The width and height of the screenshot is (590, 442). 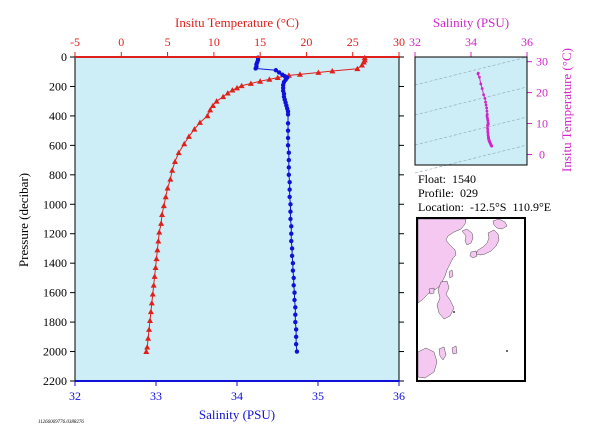 I want to click on ts-plot-area, so click(x=471, y=111).